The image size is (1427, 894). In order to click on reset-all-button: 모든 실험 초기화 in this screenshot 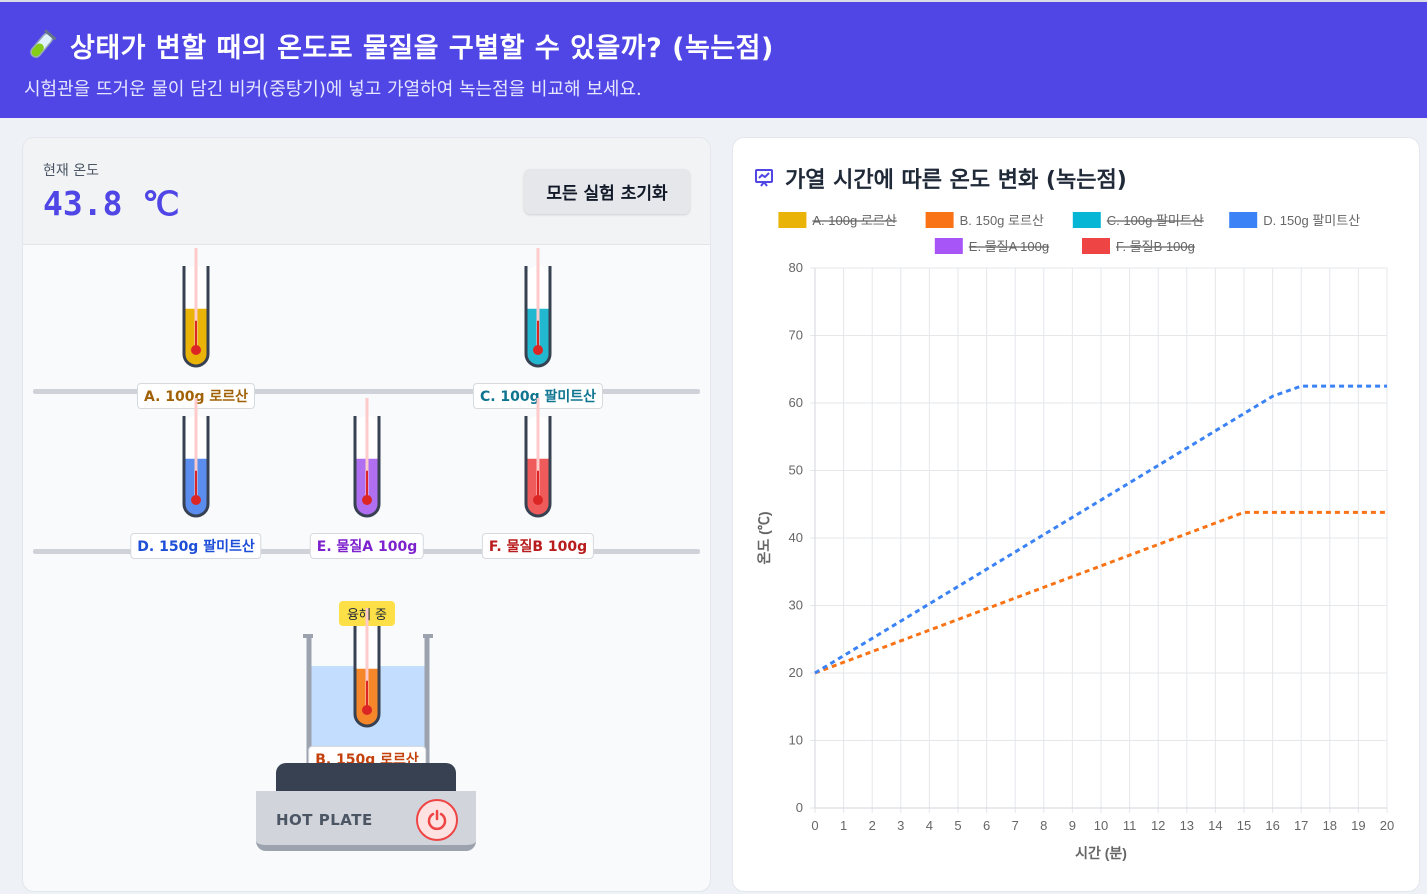, I will do `click(607, 191)`.